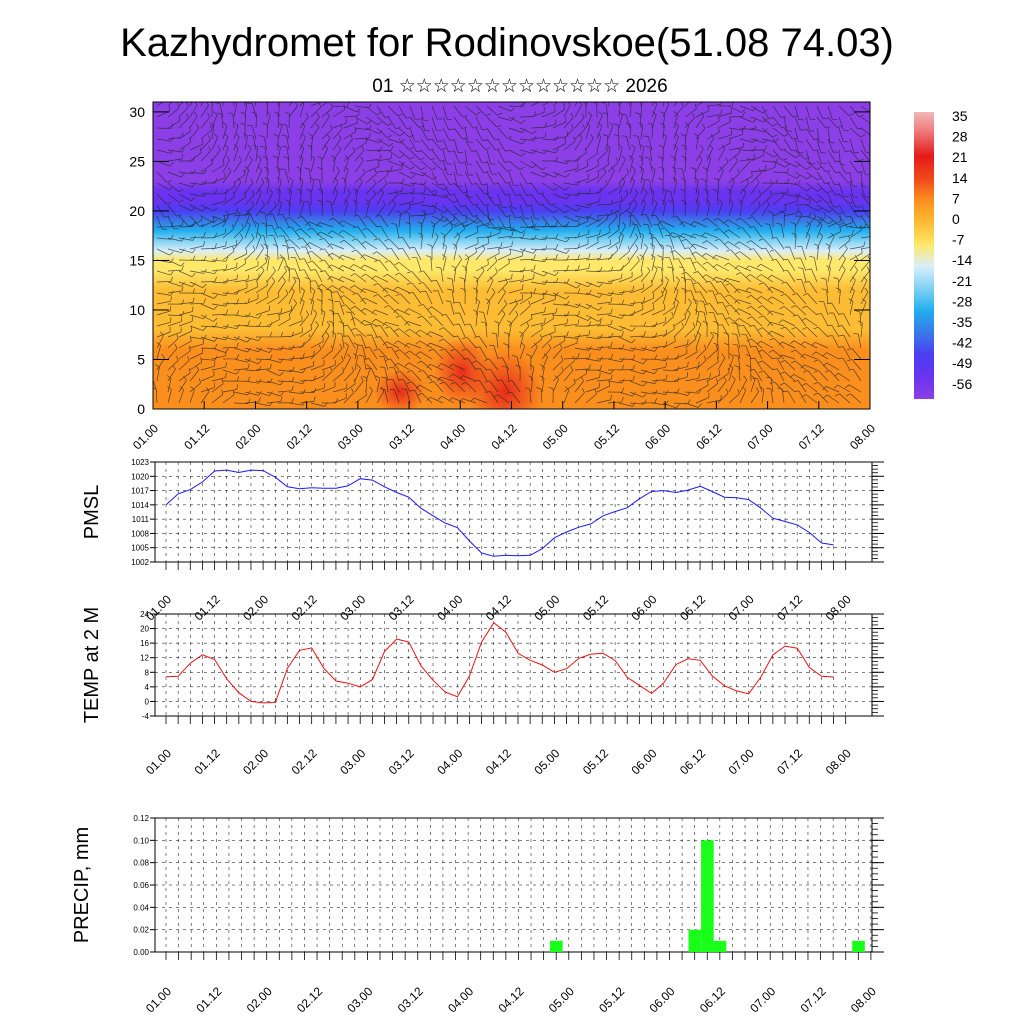 This screenshot has width=1024, height=1024. I want to click on y-tick-label: 4, so click(147, 687).